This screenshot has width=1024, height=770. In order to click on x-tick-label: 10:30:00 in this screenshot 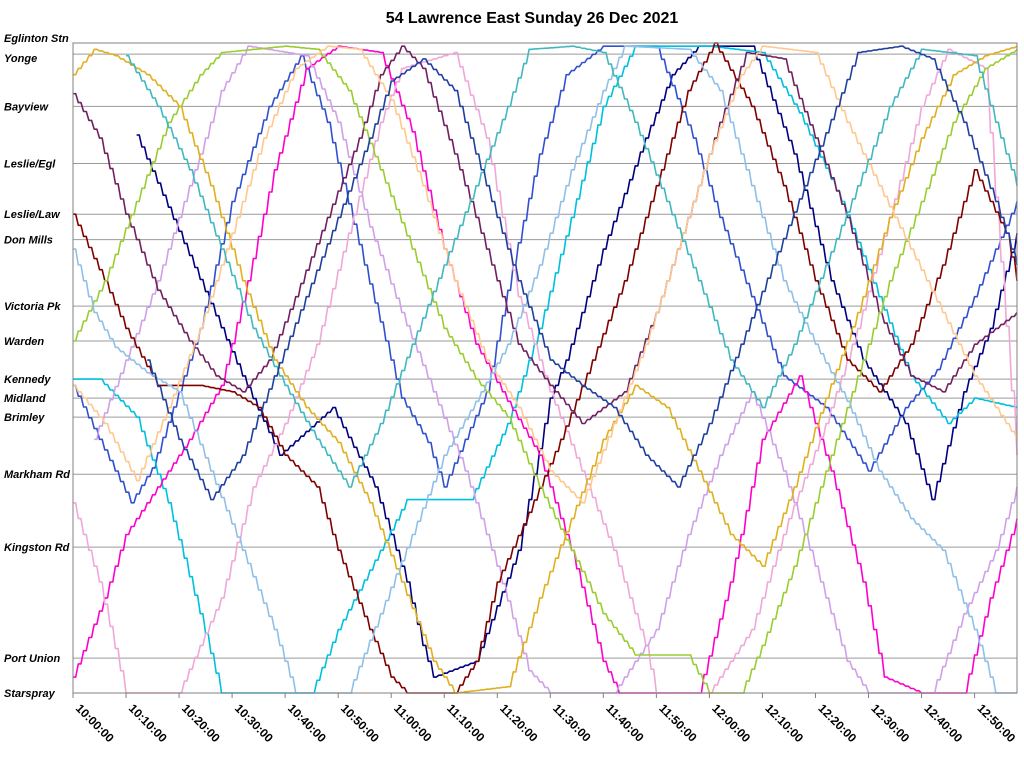, I will do `click(254, 723)`.